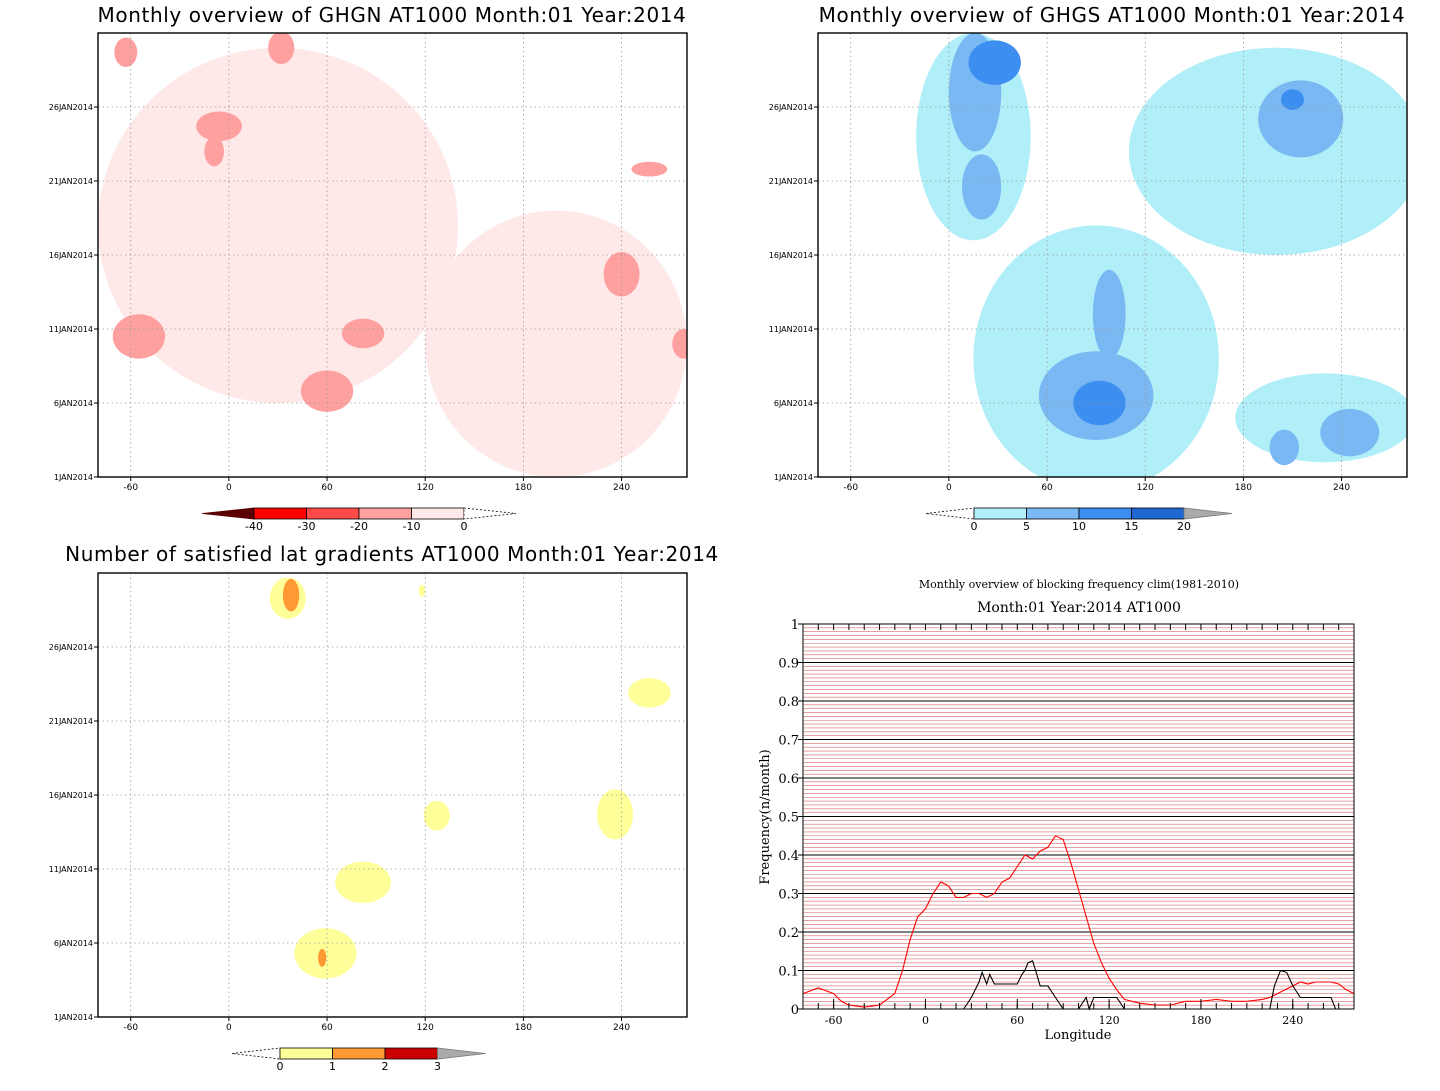 The width and height of the screenshot is (1440, 1091). What do you see at coordinates (254, 526) in the screenshot?
I see `colorbar-label: -40` at bounding box center [254, 526].